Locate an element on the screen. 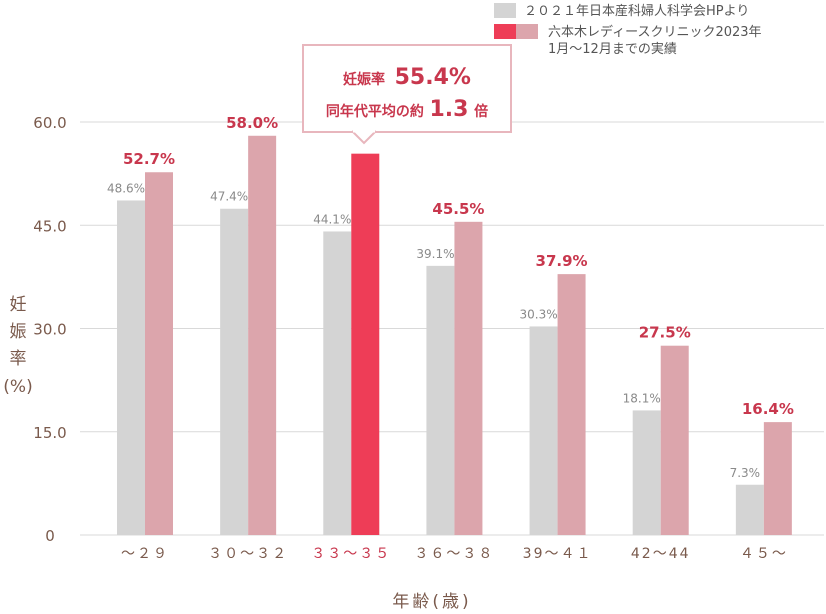  callout-box is located at coordinates (407, 88).